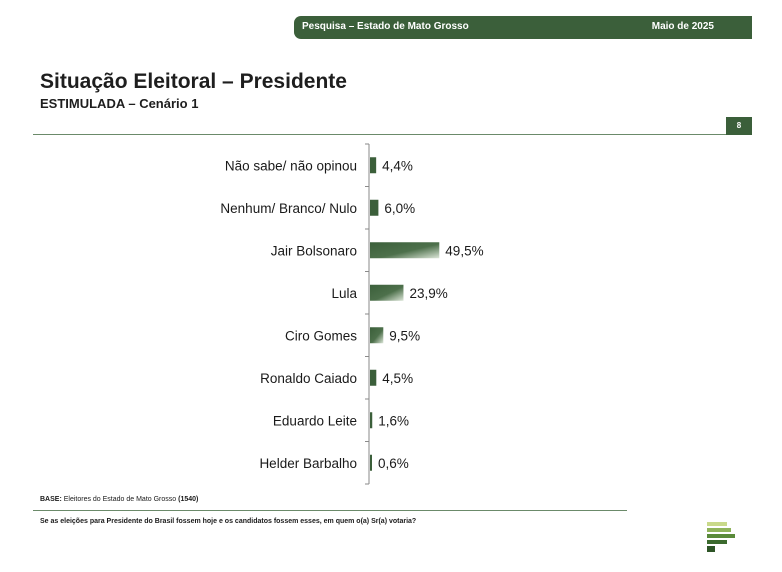  What do you see at coordinates (315, 420) in the screenshot?
I see `category-label: Eduardo Leite` at bounding box center [315, 420].